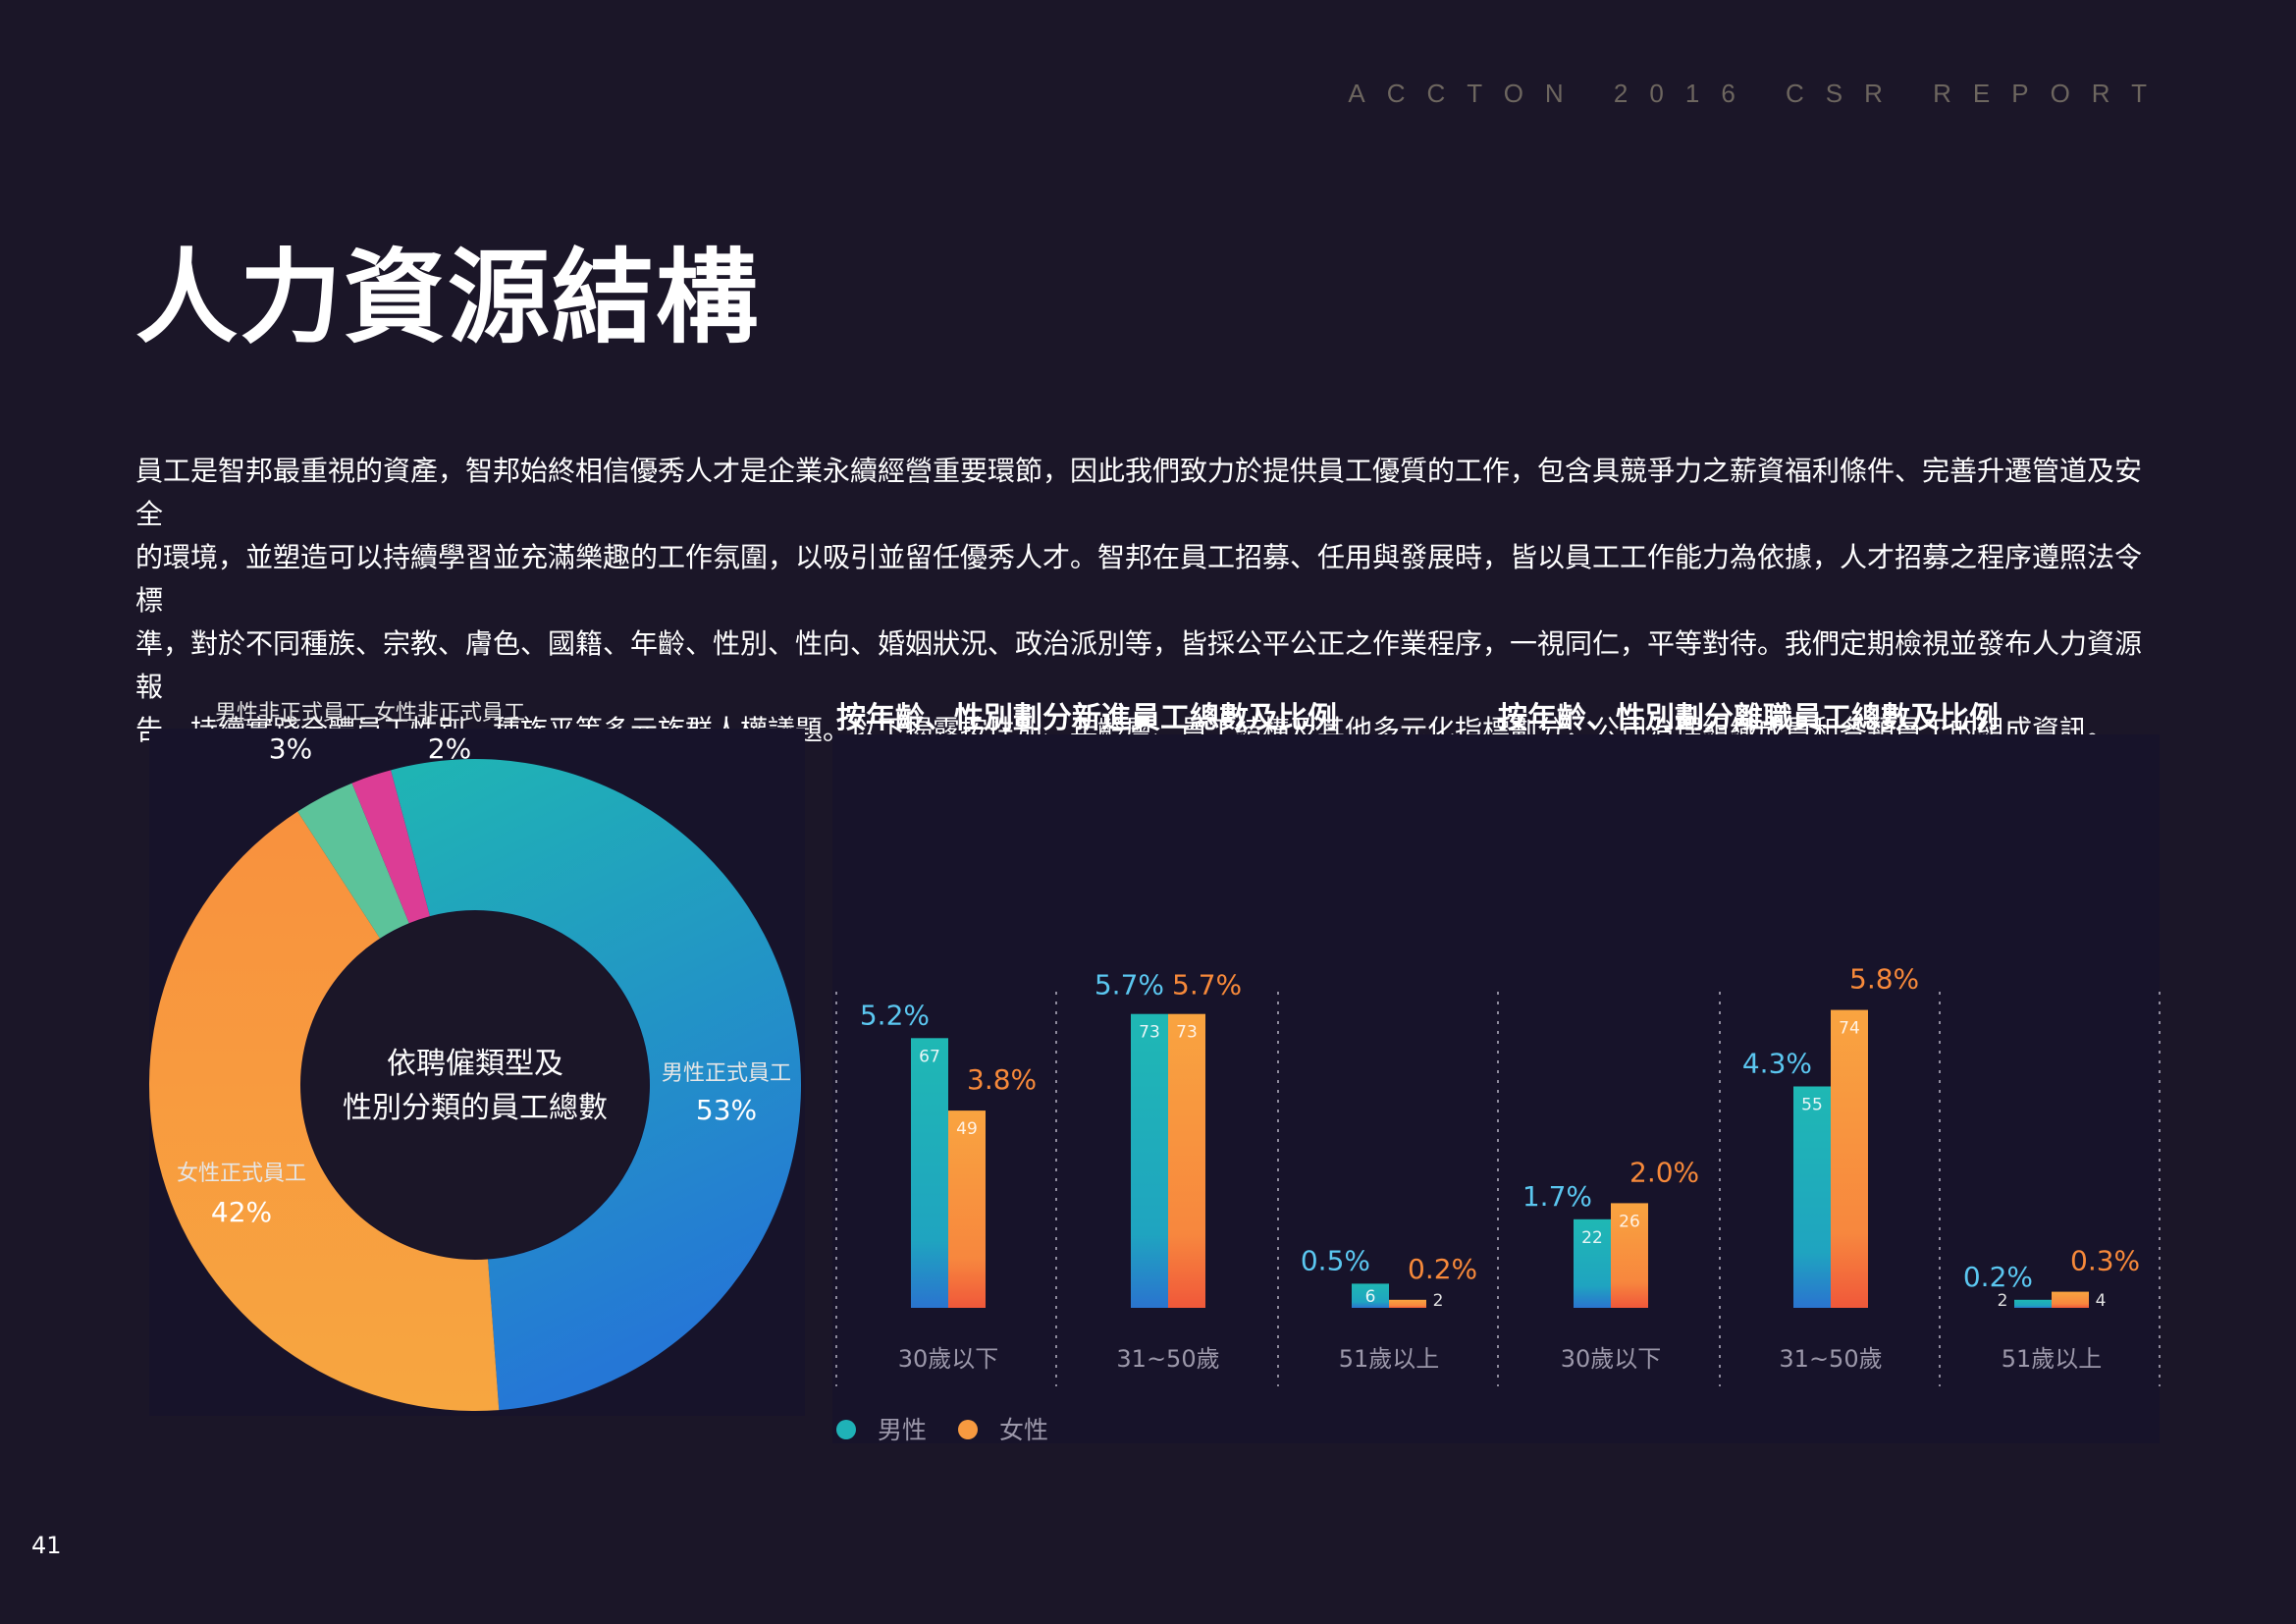 This screenshot has height=1624, width=2296. What do you see at coordinates (1748, 718) in the screenshot?
I see `bar-chart-title: 按年齡、性別劃分離職員工總數及比例` at bounding box center [1748, 718].